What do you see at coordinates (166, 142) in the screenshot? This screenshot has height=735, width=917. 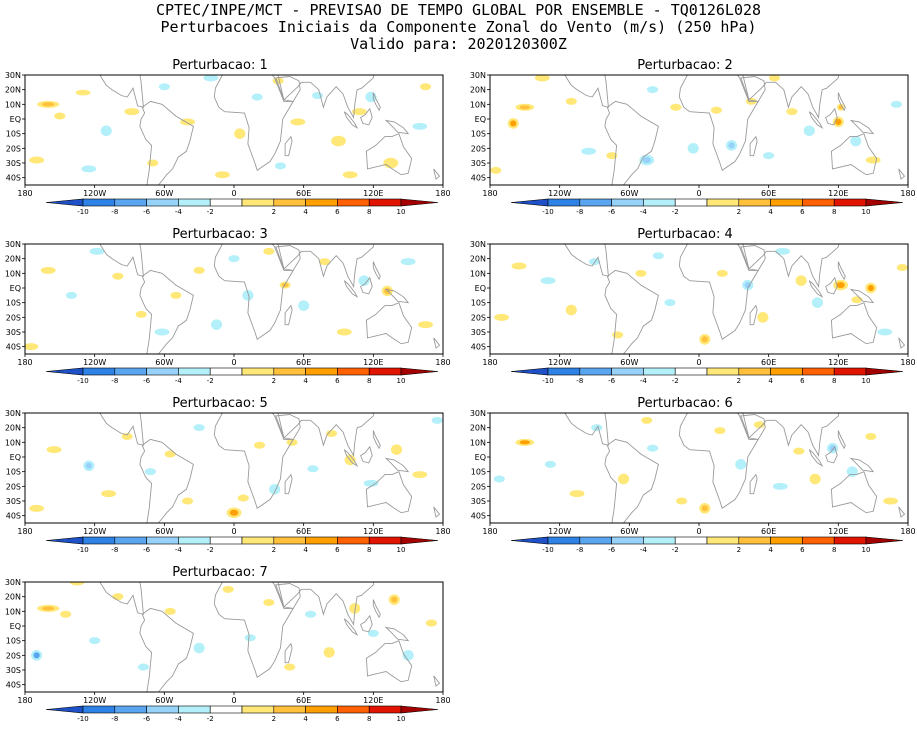 I see `coastline-southAmerica` at bounding box center [166, 142].